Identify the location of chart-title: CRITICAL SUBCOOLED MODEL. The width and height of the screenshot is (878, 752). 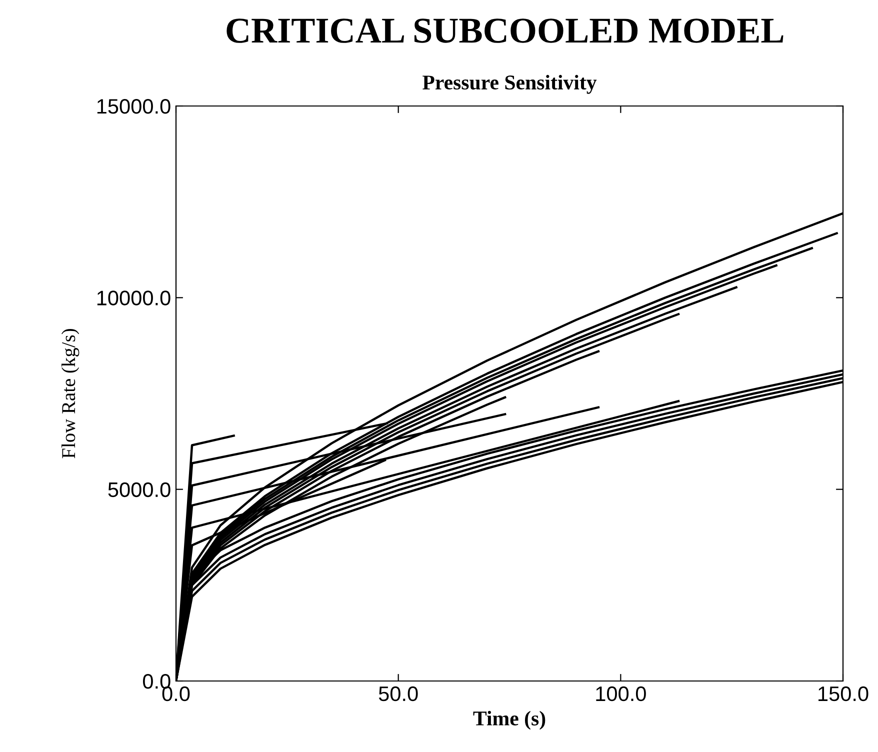
(505, 30).